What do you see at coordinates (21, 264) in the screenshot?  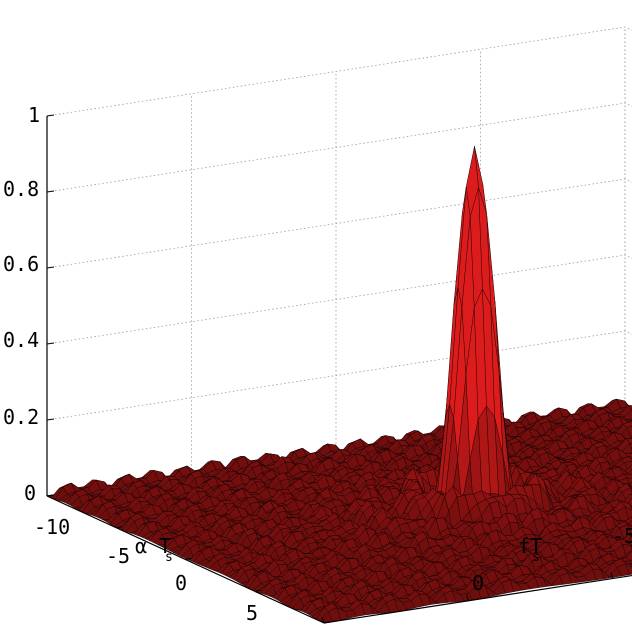 I see `z-tick-label: 0.6` at bounding box center [21, 264].